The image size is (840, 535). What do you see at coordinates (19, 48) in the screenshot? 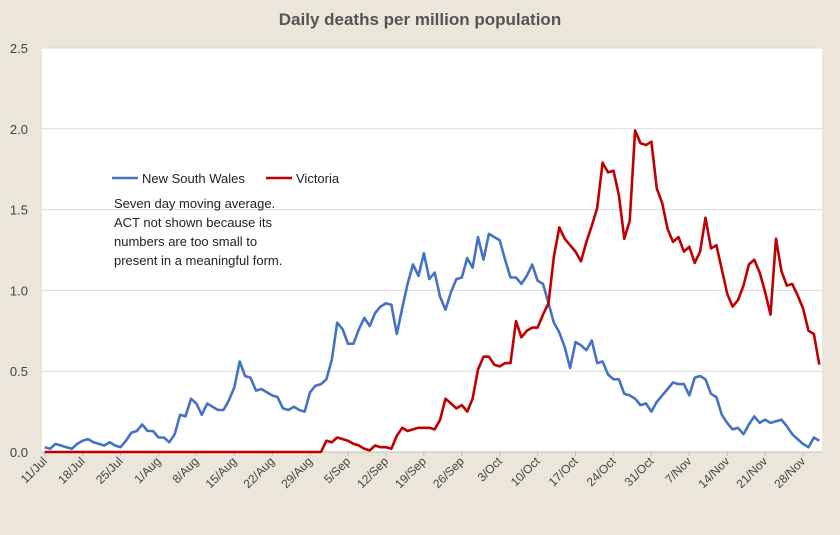
I see `y-tick-label: 2.5` at bounding box center [19, 48].